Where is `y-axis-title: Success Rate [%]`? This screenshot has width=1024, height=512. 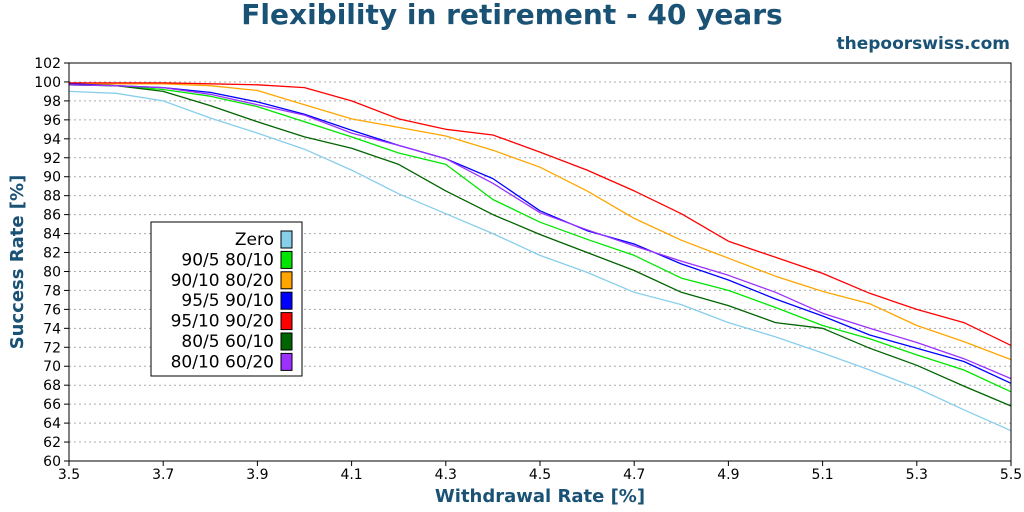 y-axis-title: Success Rate [%] is located at coordinates (17, 262).